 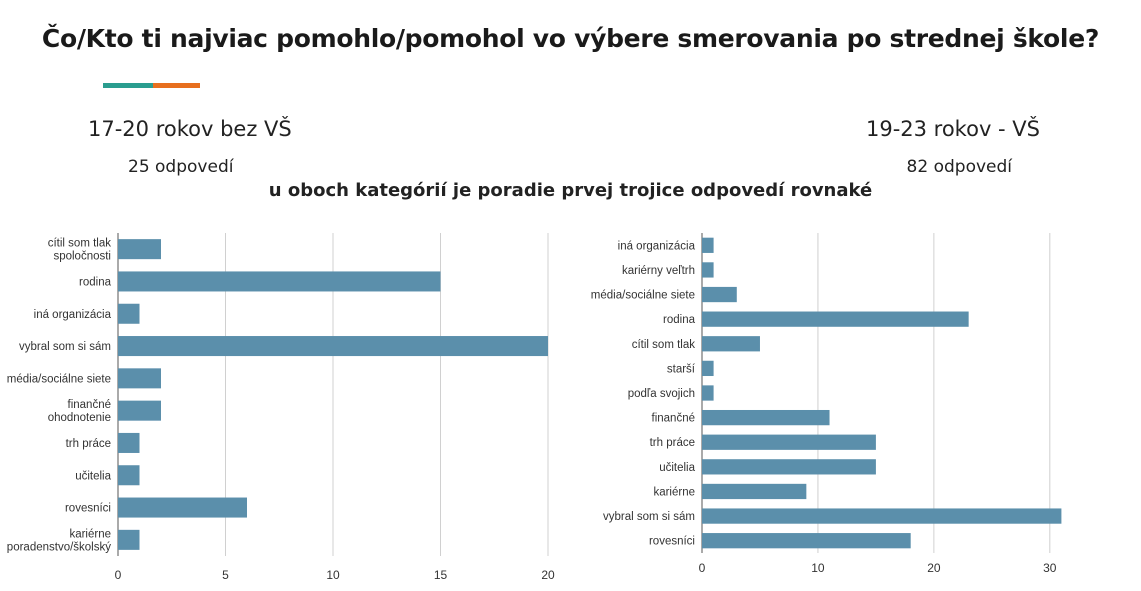 I want to click on right-chart-category-label: vybral som si sám, so click(x=649, y=517).